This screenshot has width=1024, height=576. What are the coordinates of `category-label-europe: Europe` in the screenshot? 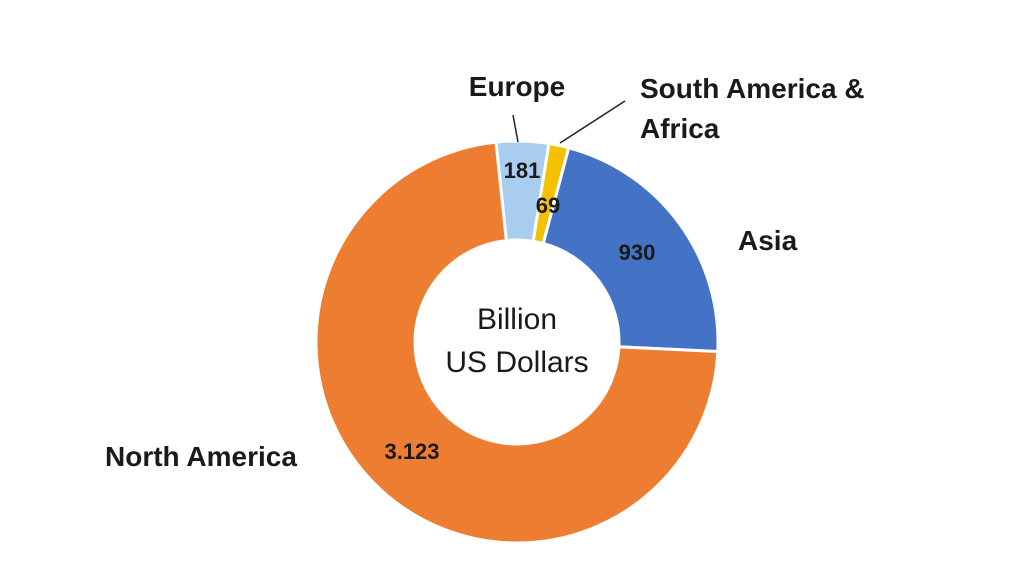 It's located at (517, 86).